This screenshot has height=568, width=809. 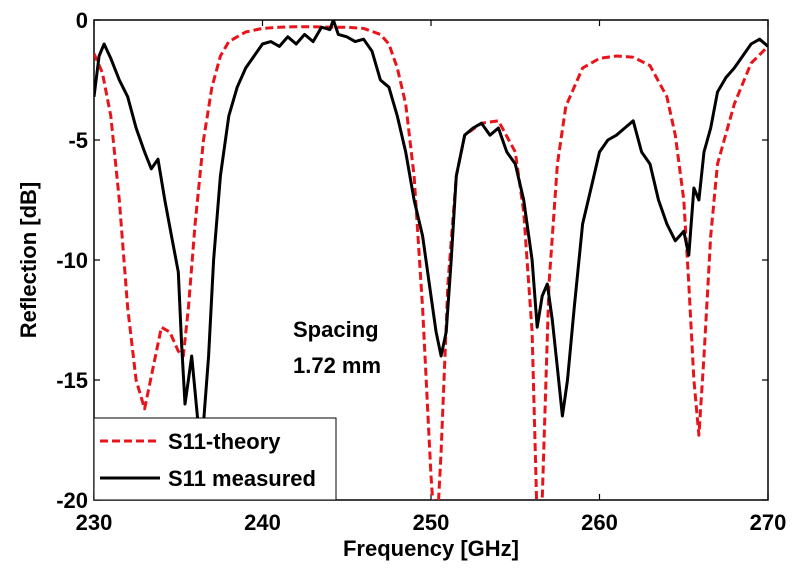 What do you see at coordinates (262, 522) in the screenshot?
I see `x-tick-label: 240` at bounding box center [262, 522].